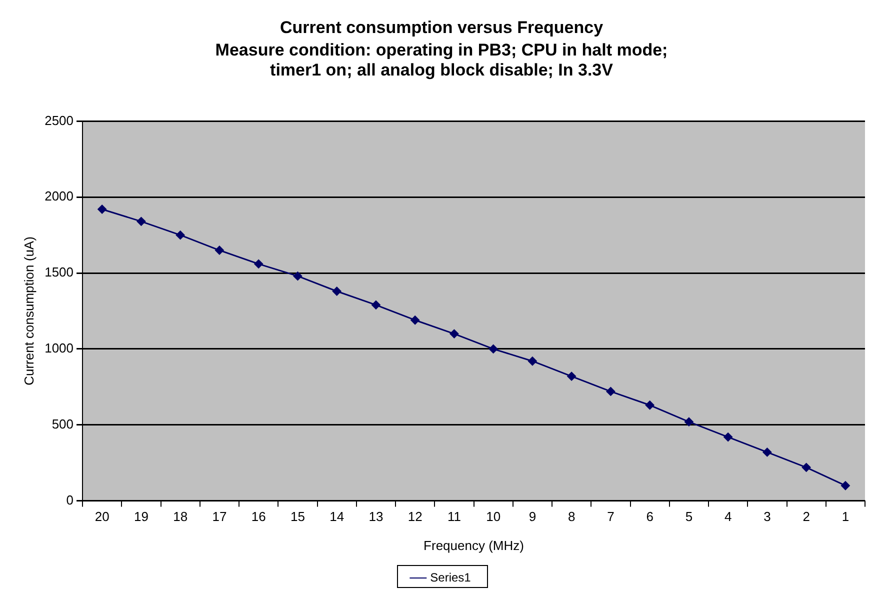  I want to click on x-tick-label: 18, so click(180, 516).